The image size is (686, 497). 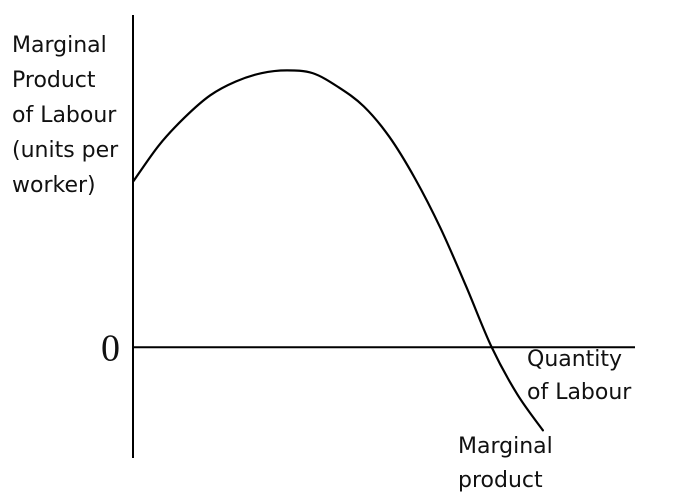 I want to click on y-axis-label-line-4: (units per, so click(x=65, y=150).